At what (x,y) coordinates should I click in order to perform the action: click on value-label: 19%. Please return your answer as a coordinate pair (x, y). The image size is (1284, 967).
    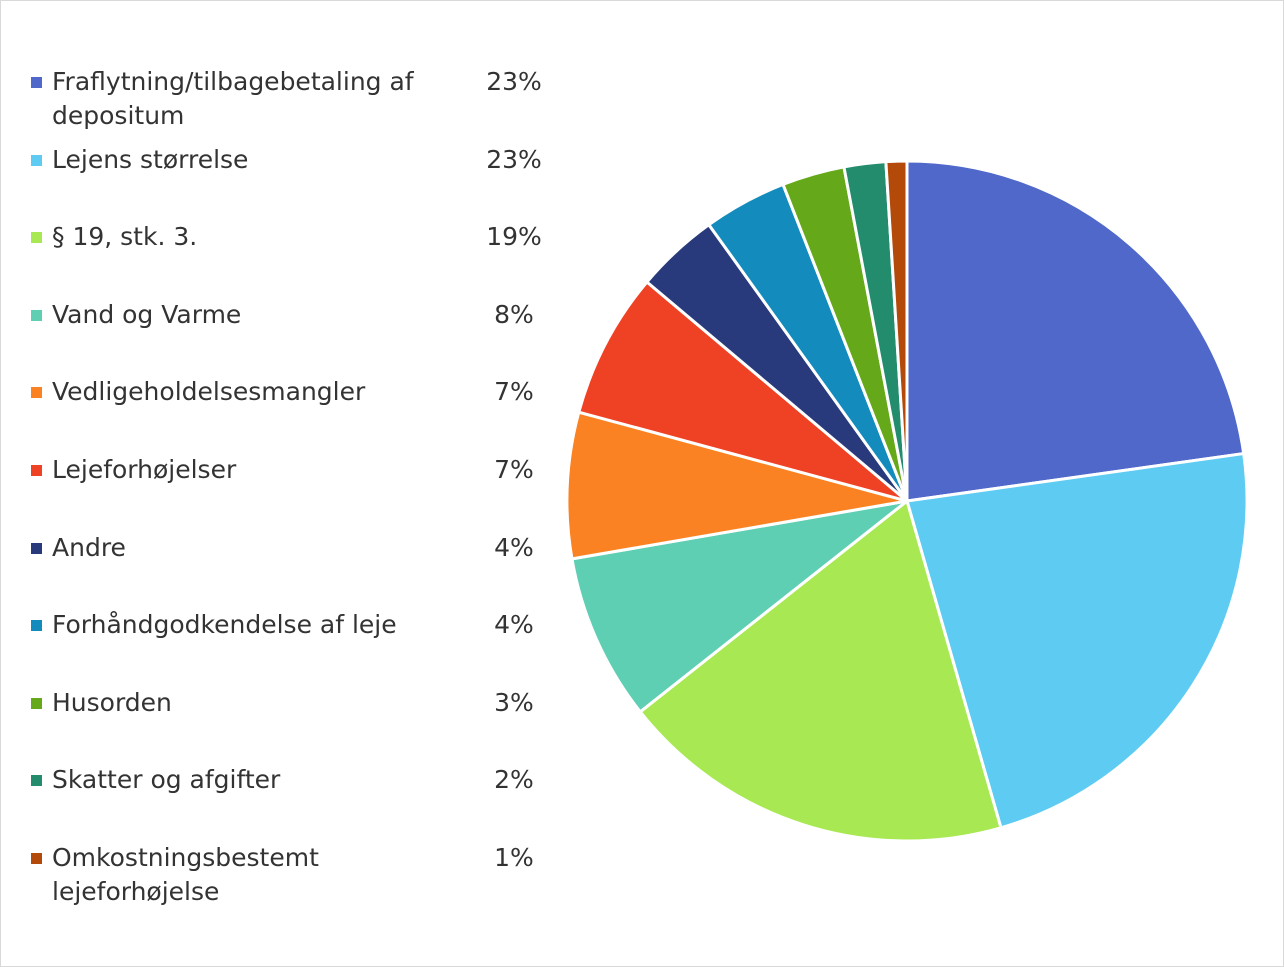
    Looking at the image, I should click on (514, 237).